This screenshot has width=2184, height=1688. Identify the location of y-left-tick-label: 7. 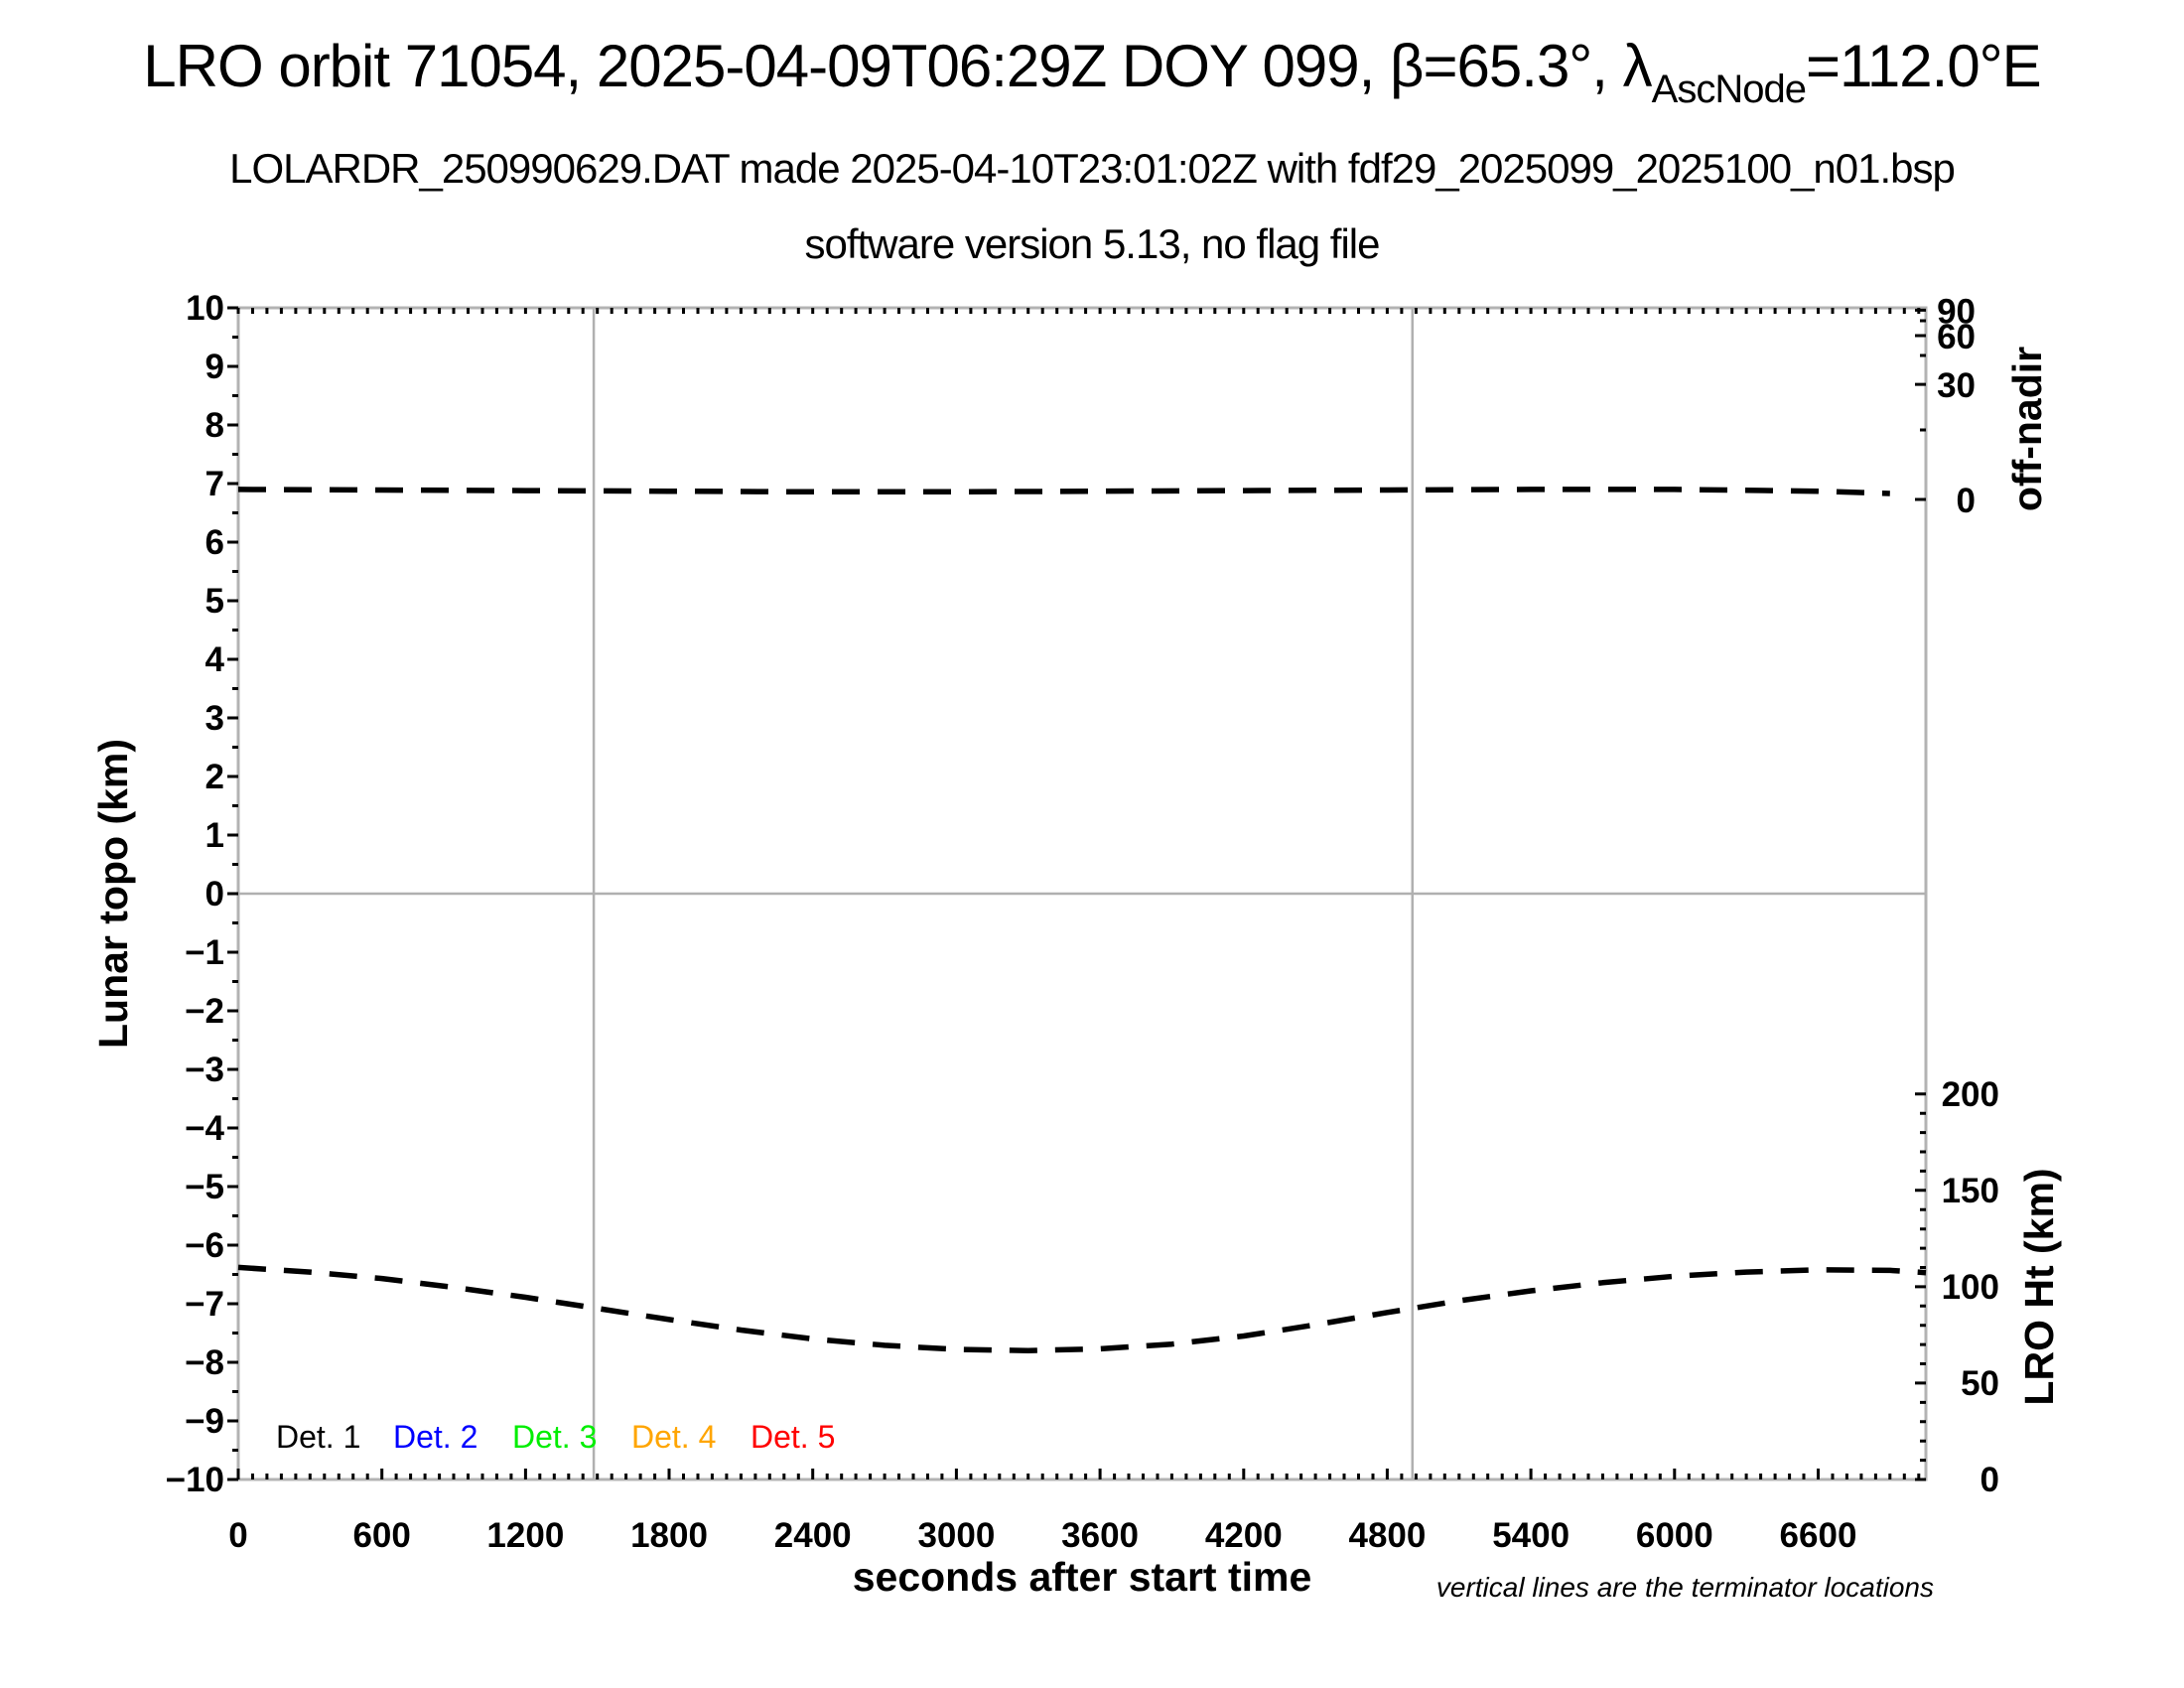
(214, 484).